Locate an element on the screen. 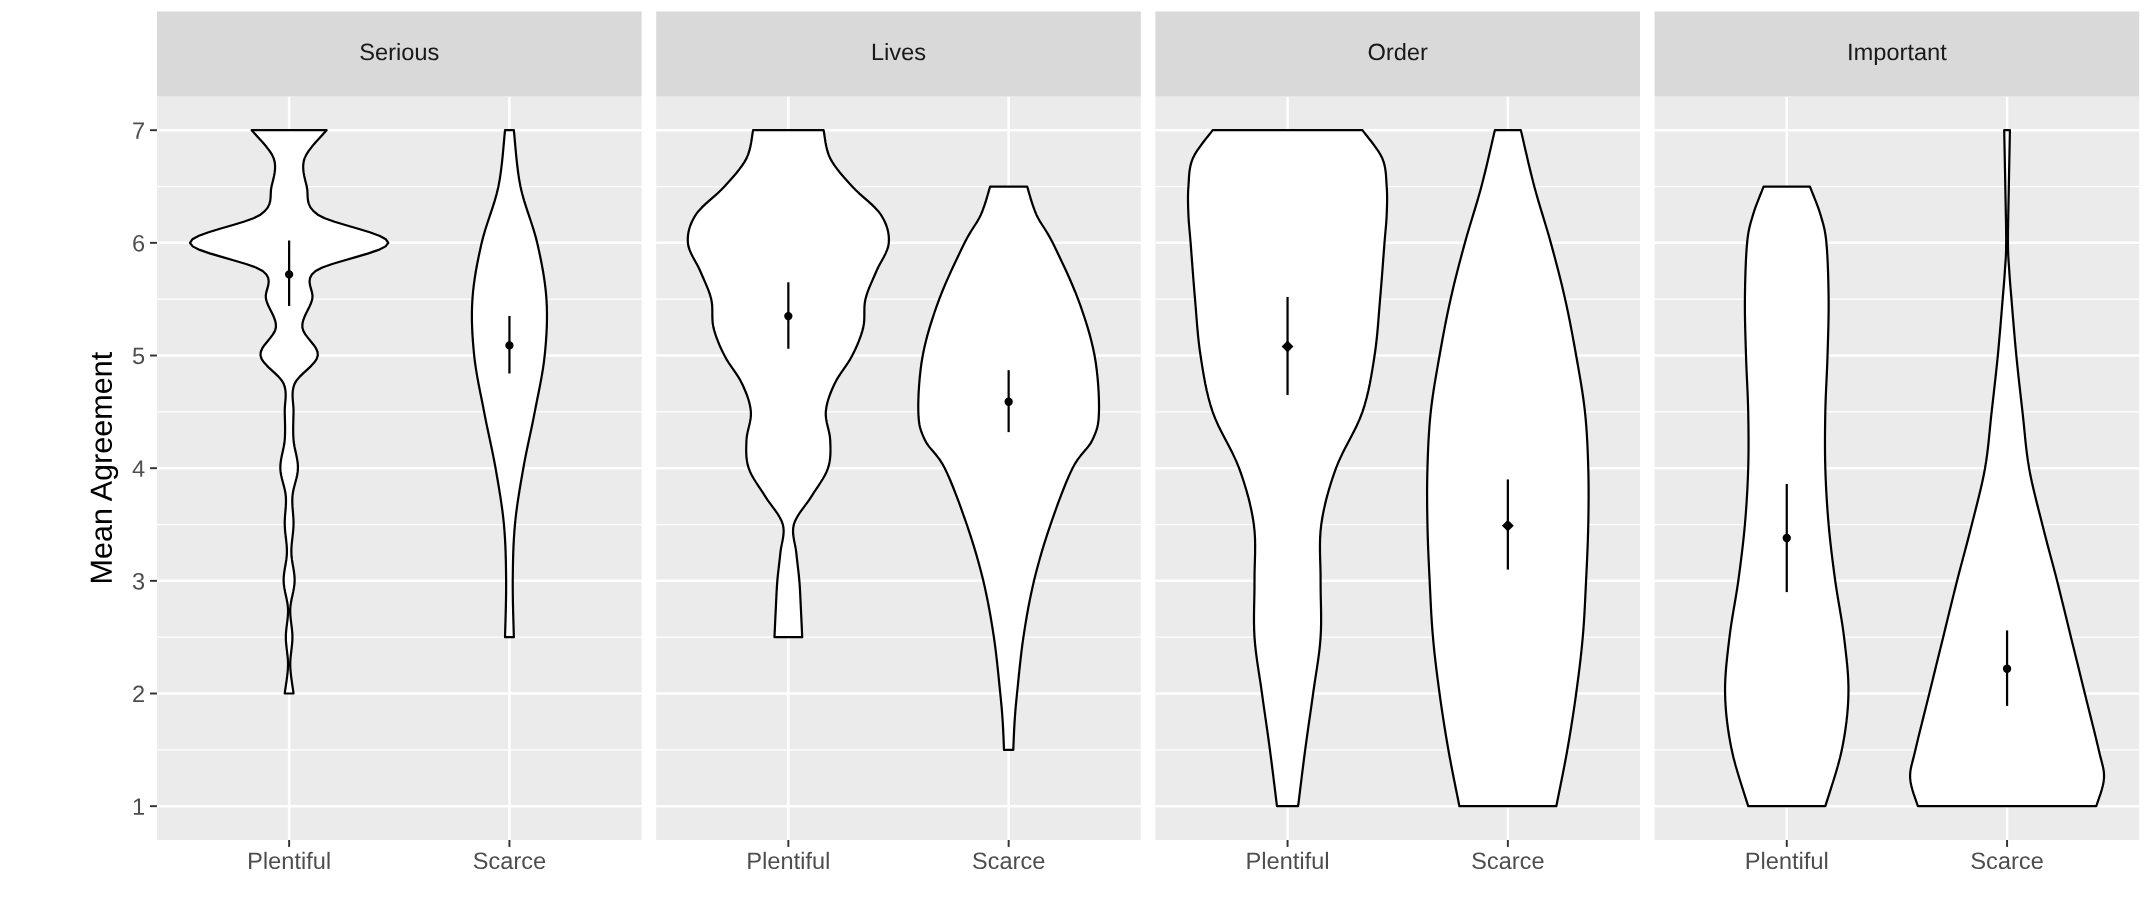 This screenshot has height=918, width=2150. chart-title: Order is located at coordinates (1398, 52).